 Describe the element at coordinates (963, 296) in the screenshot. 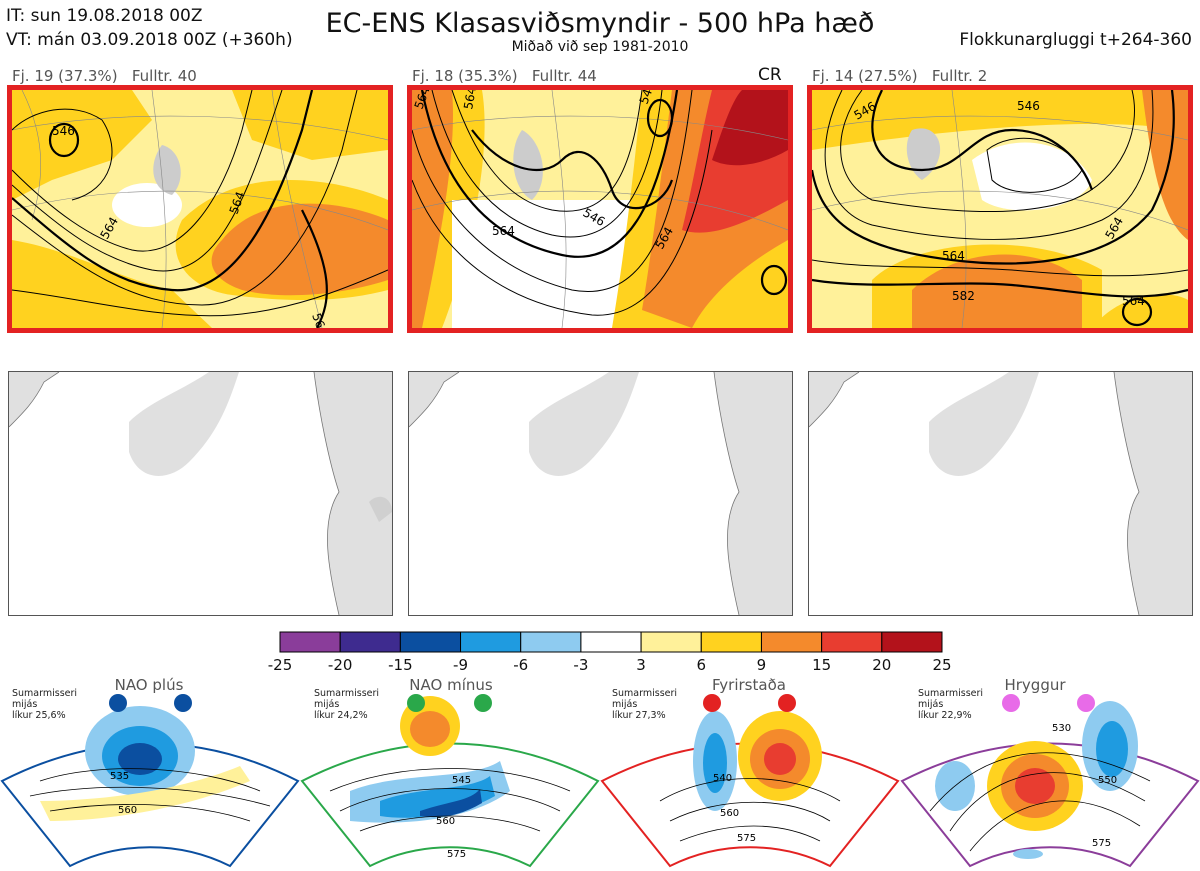

I see `contour-label: 582` at that location.